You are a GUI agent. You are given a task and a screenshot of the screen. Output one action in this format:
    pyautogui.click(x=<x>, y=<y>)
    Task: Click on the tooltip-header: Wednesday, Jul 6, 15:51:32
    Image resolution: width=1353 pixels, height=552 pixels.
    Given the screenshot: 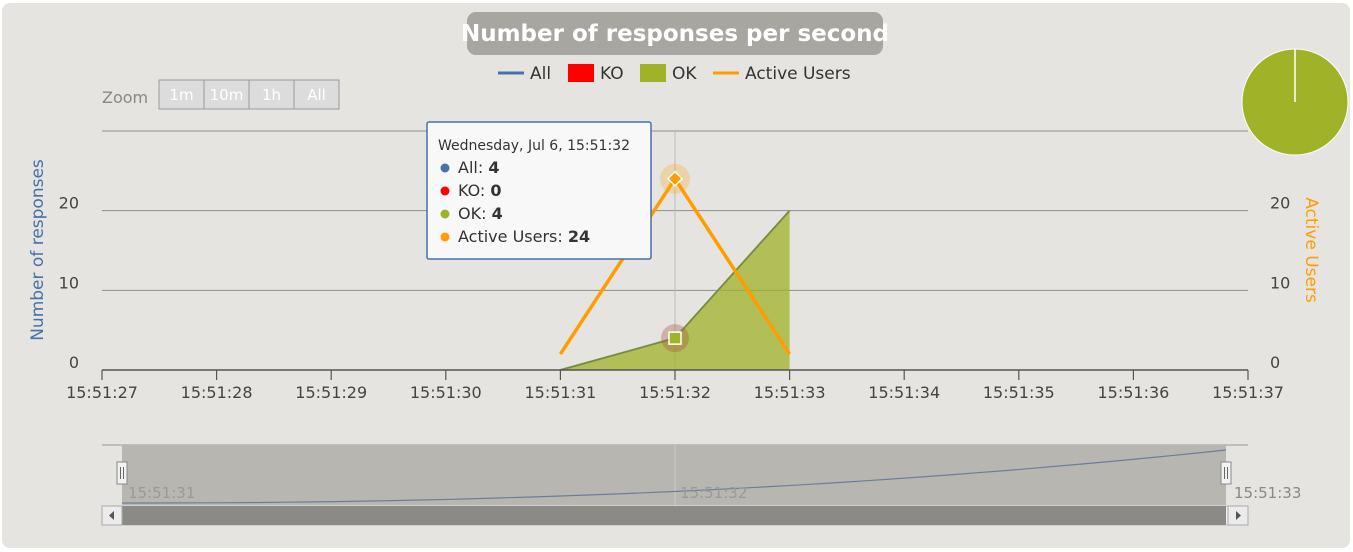 What is the action you would take?
    pyautogui.click(x=534, y=146)
    